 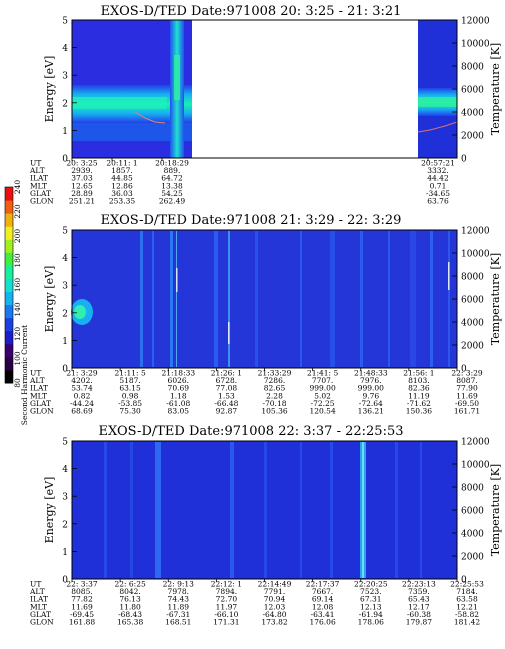 I want to click on orbit-table-cell: 251.21, so click(x=82, y=201).